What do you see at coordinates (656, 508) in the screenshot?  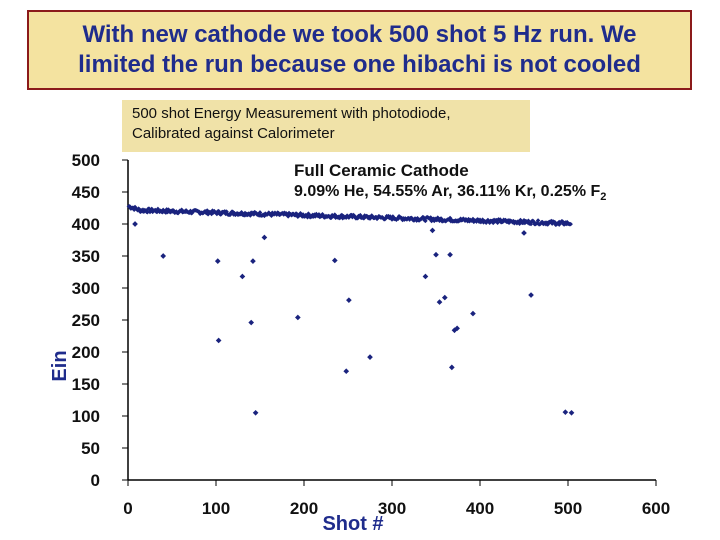 I see `x-tick-label: 600` at bounding box center [656, 508].